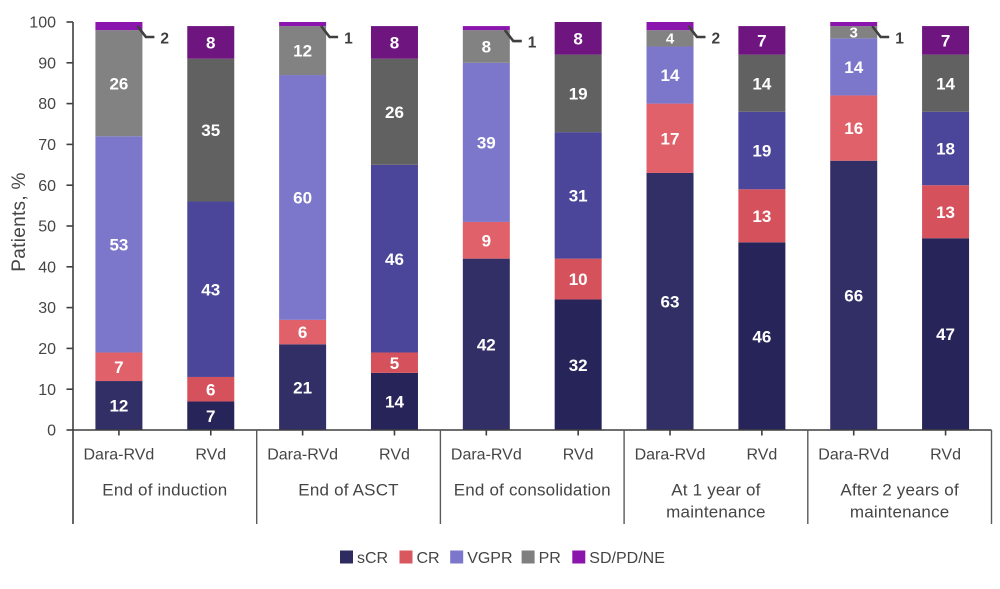 This screenshot has width=1000, height=589. I want to click on svg-text: PR, so click(550, 558).